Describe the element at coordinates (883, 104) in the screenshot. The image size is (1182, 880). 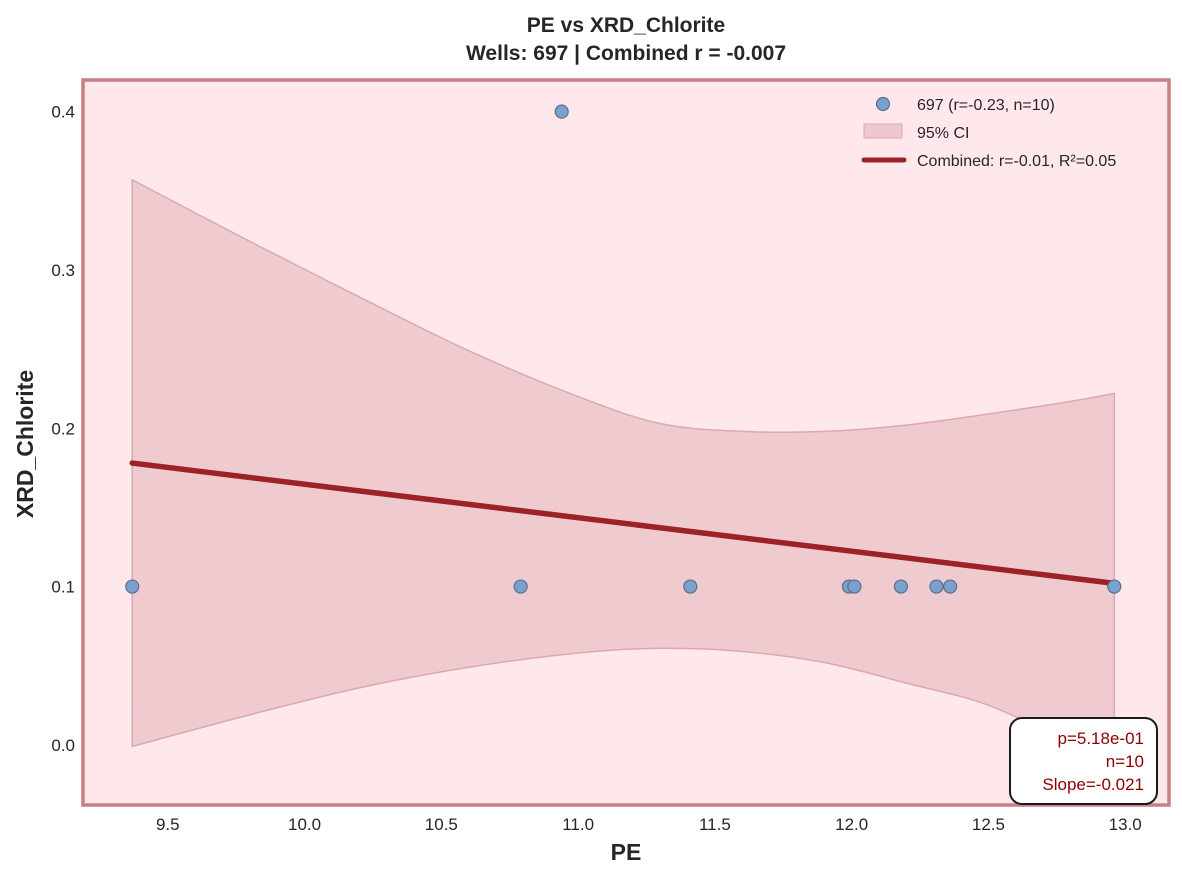
I see `legend-marker-scatter` at that location.